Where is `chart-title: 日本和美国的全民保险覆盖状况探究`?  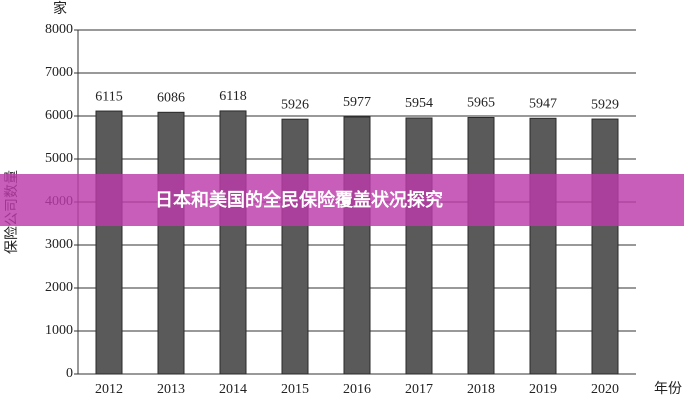
chart-title: 日本和美国的全民保险覆盖状况探究 is located at coordinates (299, 200).